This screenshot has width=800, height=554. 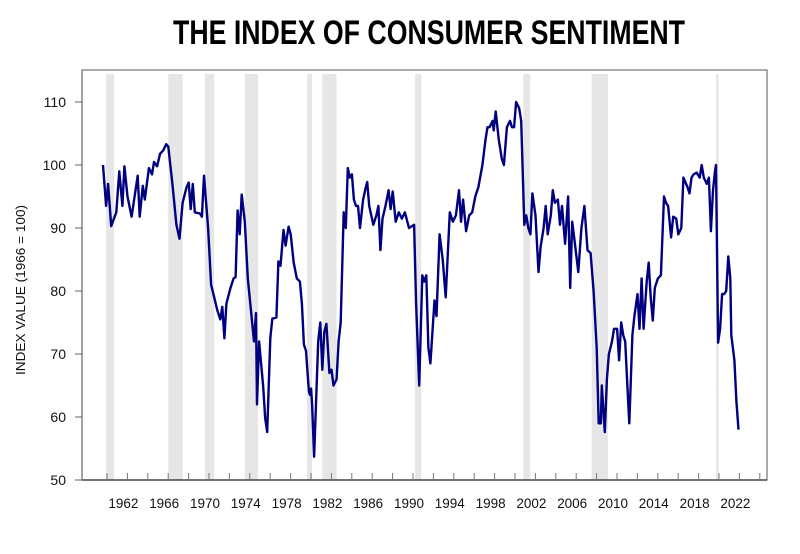 I want to click on x-tick-label: 1994, so click(x=450, y=503).